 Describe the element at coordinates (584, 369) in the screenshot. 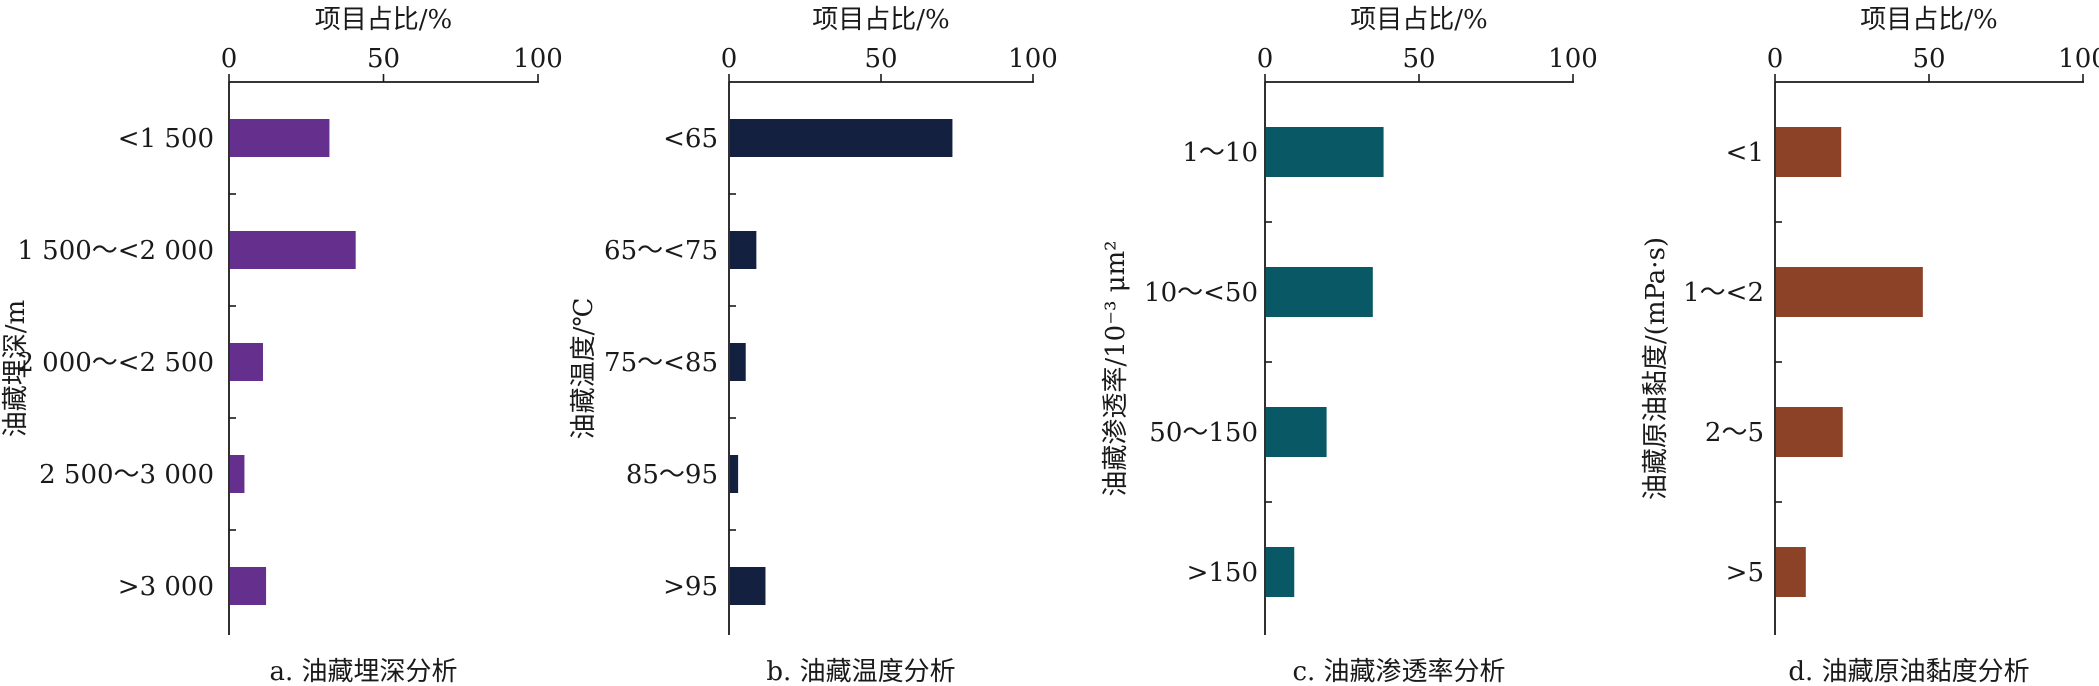

I see `y-axis-title: 油藏温度/℃` at that location.